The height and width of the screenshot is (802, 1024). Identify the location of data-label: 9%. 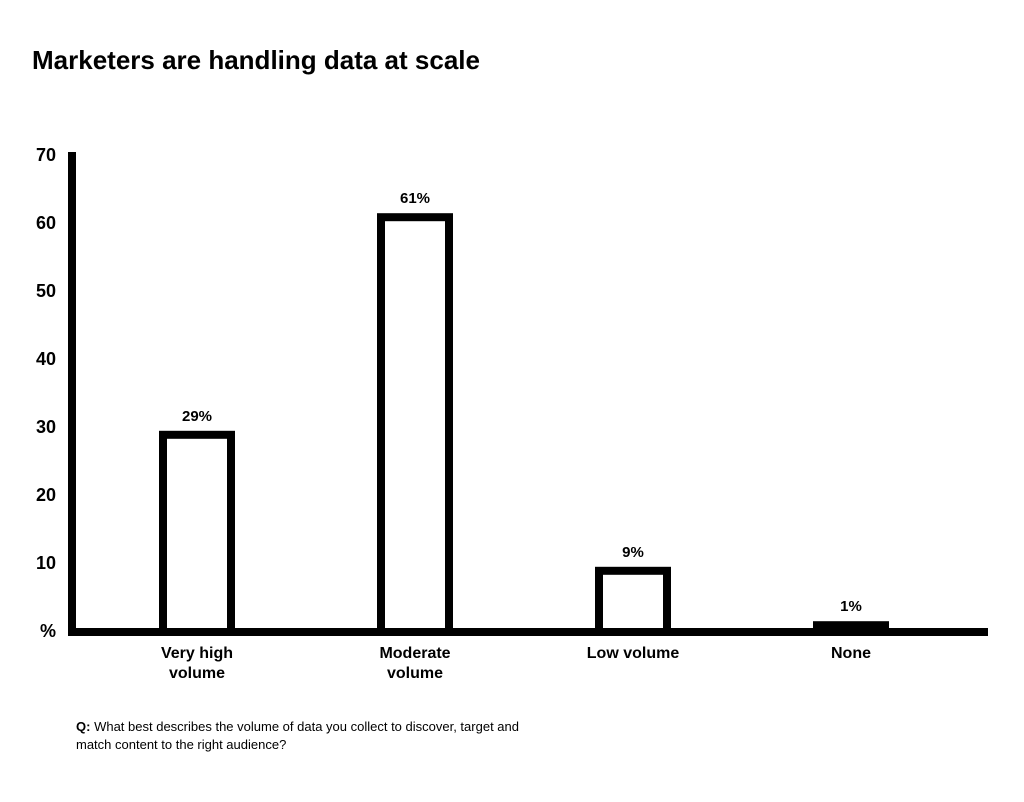
(633, 552).